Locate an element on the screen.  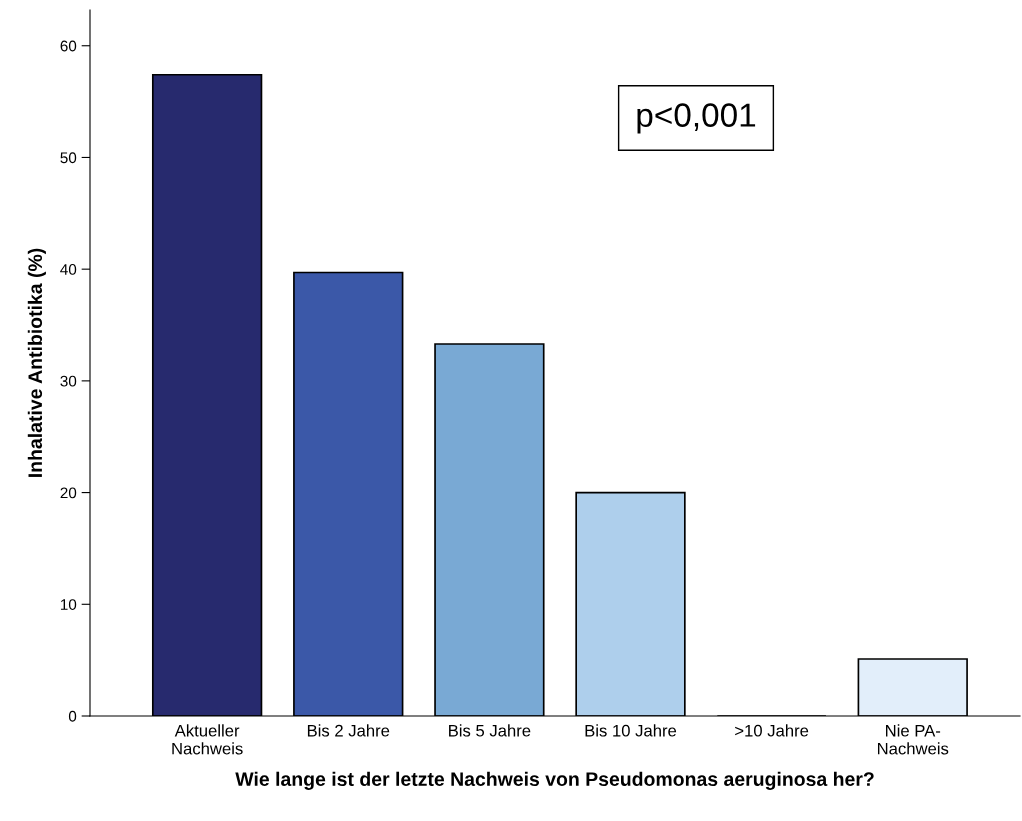
y-tick-label: 0 is located at coordinates (72, 716).